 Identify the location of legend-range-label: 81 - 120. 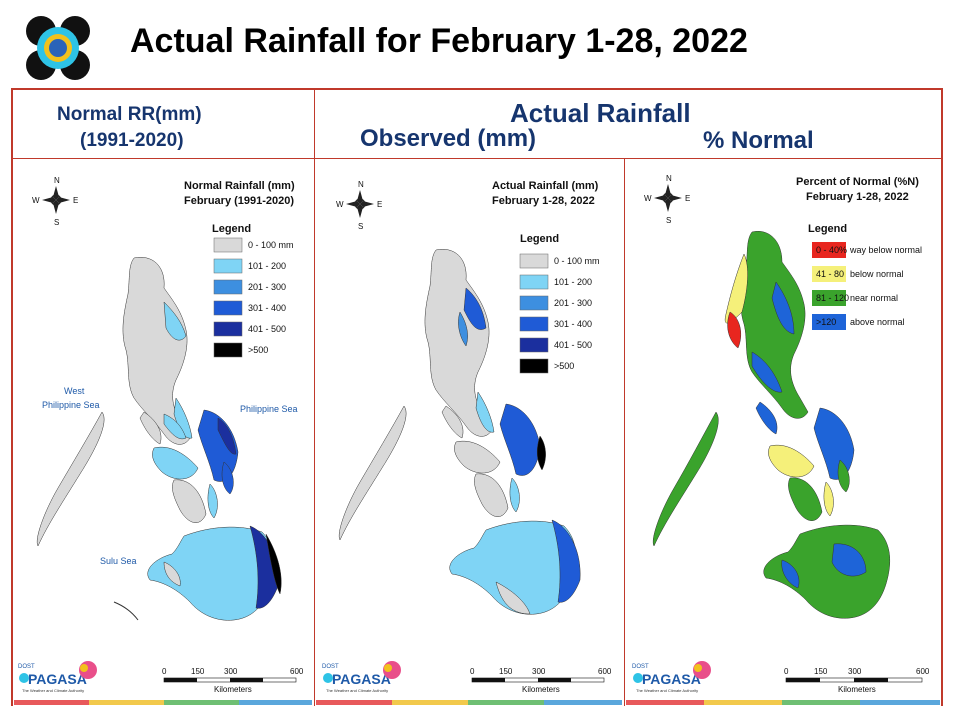
(832, 298).